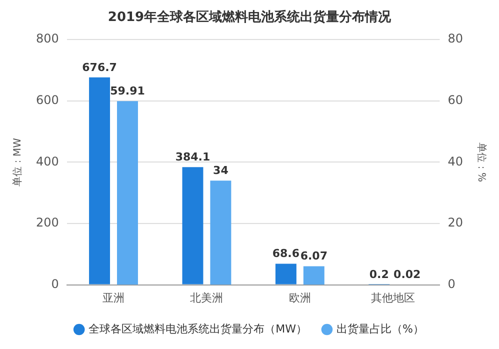 This screenshot has height=349, width=499. I want to click on x-tick-label: 欧洲, so click(299, 297).